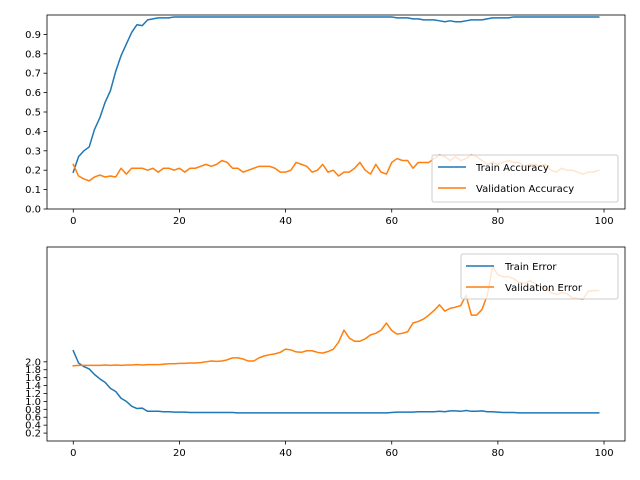  What do you see at coordinates (73, 221) in the screenshot?
I see `accuracy-x-tick-label: 0` at bounding box center [73, 221].